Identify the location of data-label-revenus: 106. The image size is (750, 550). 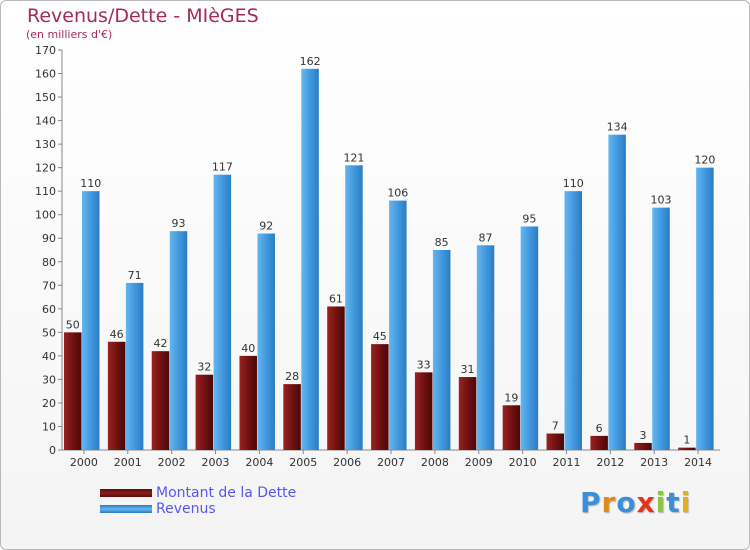
(397, 193).